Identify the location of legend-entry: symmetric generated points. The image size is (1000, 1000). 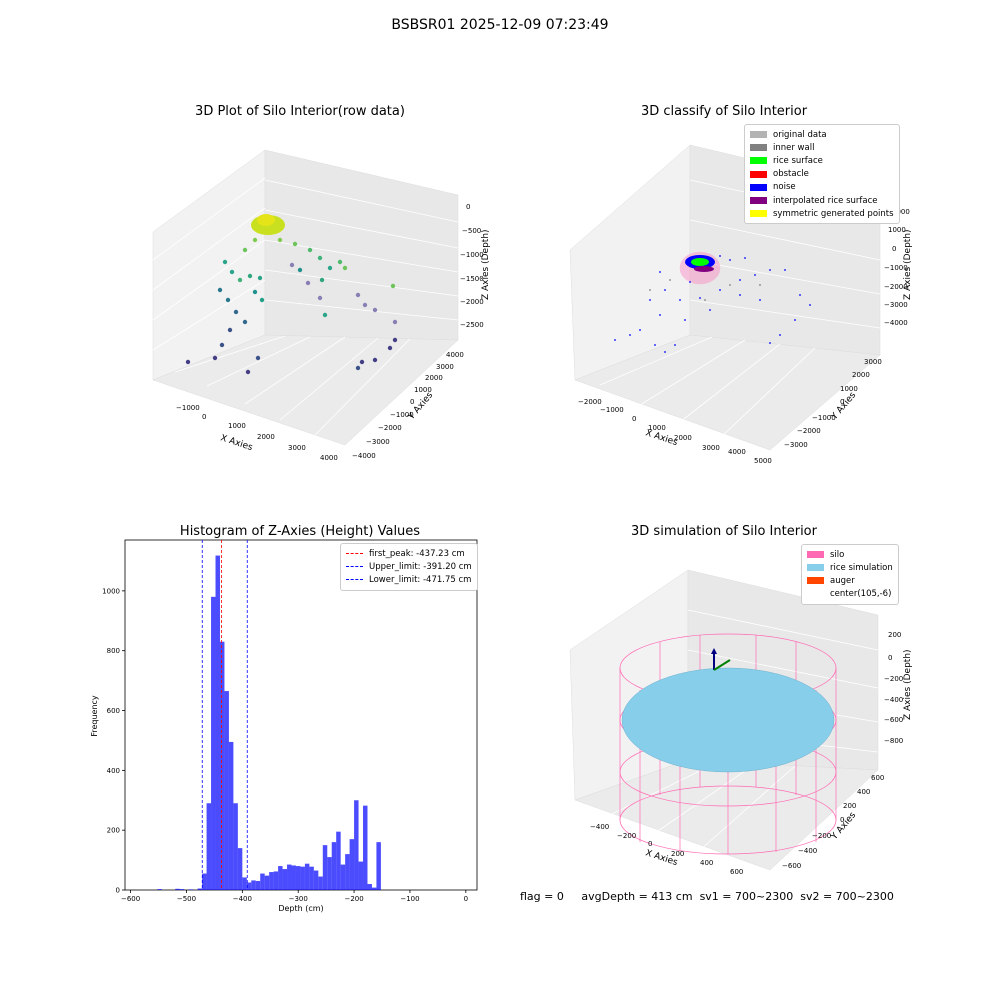
(822, 213).